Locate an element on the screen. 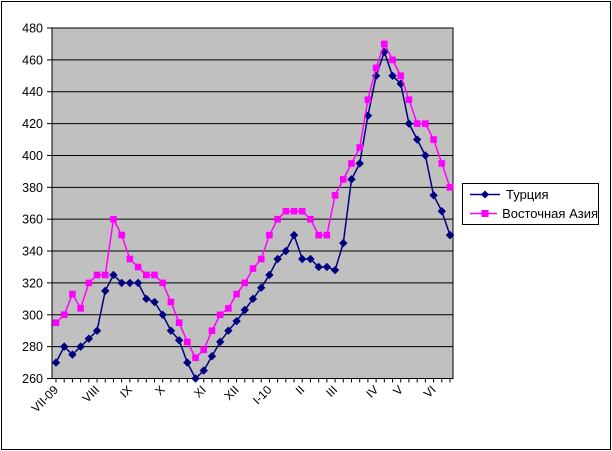  y-axis-label: 380 is located at coordinates (32, 188).